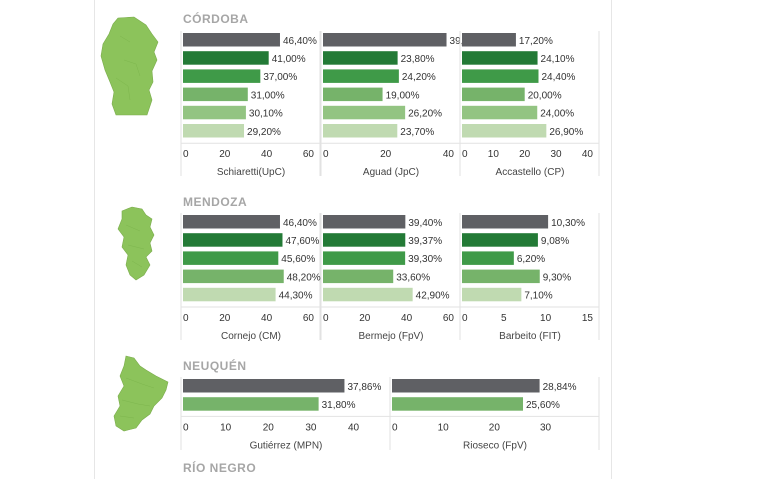 The height and width of the screenshot is (479, 760). Describe the element at coordinates (425, 114) in the screenshot. I see `bar-value-label: 26,20%` at that location.